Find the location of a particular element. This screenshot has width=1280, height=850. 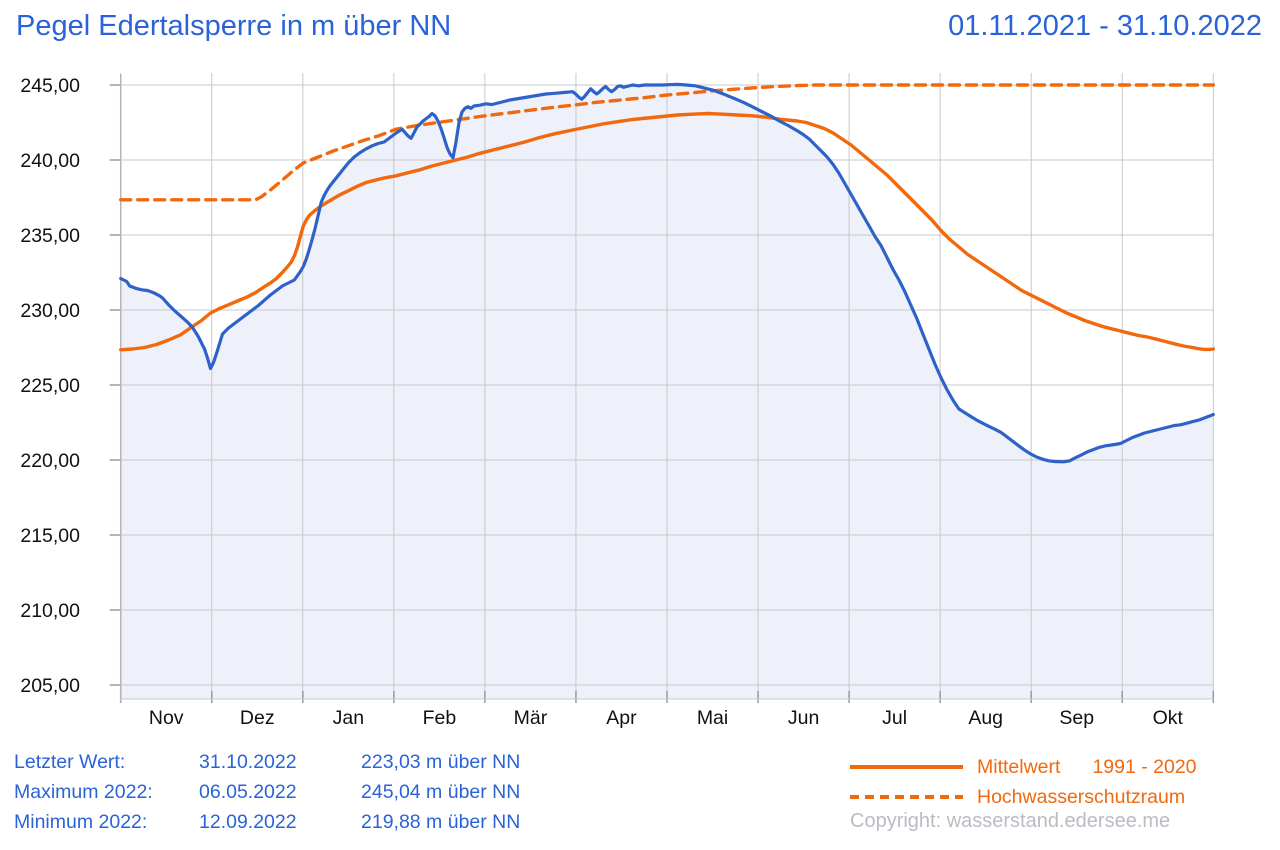

y-tick-label: 230,00 is located at coordinates (50, 311).